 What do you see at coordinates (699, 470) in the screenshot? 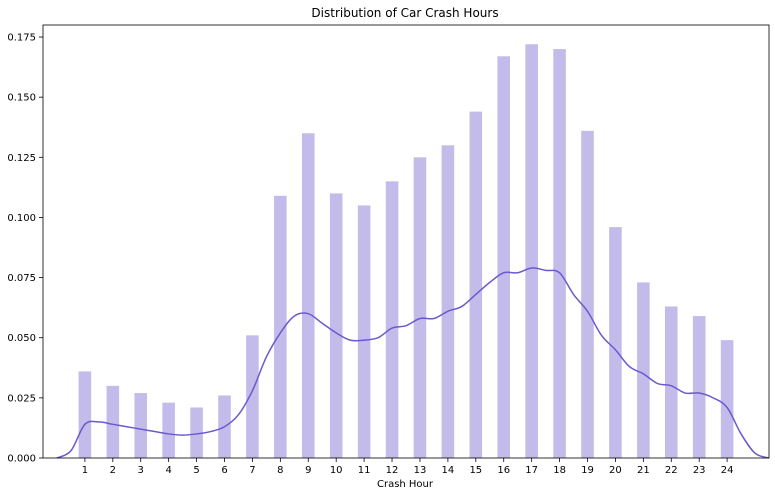
I see `x-tick-label: 23` at bounding box center [699, 470].